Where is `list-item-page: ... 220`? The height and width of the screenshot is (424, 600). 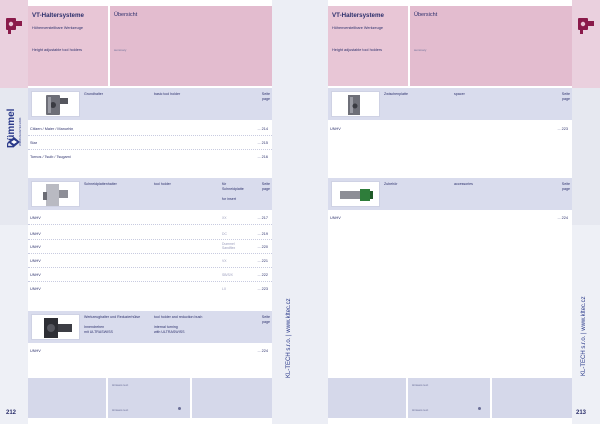
list-item-page: ... 220 is located at coordinates (262, 247).